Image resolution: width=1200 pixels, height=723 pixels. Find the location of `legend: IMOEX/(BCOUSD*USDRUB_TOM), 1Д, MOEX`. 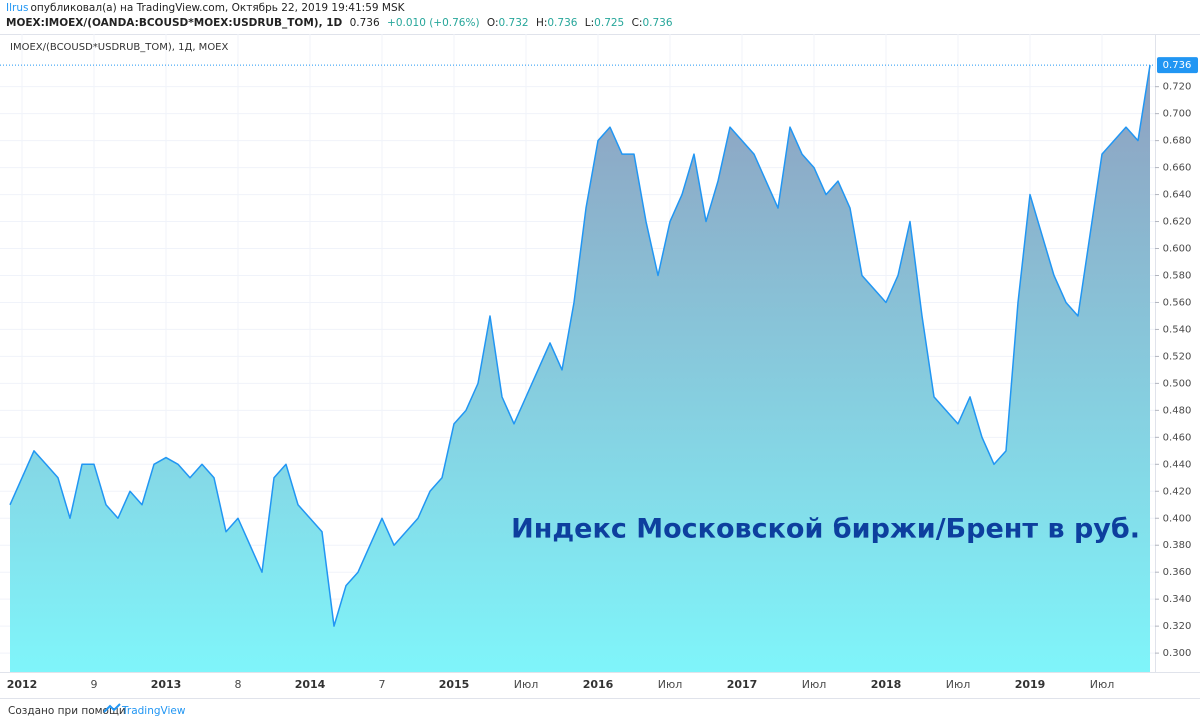

legend: IMOEX/(BCOUSD*USDRUB_TOM), 1Д, MOEX is located at coordinates (119, 47).